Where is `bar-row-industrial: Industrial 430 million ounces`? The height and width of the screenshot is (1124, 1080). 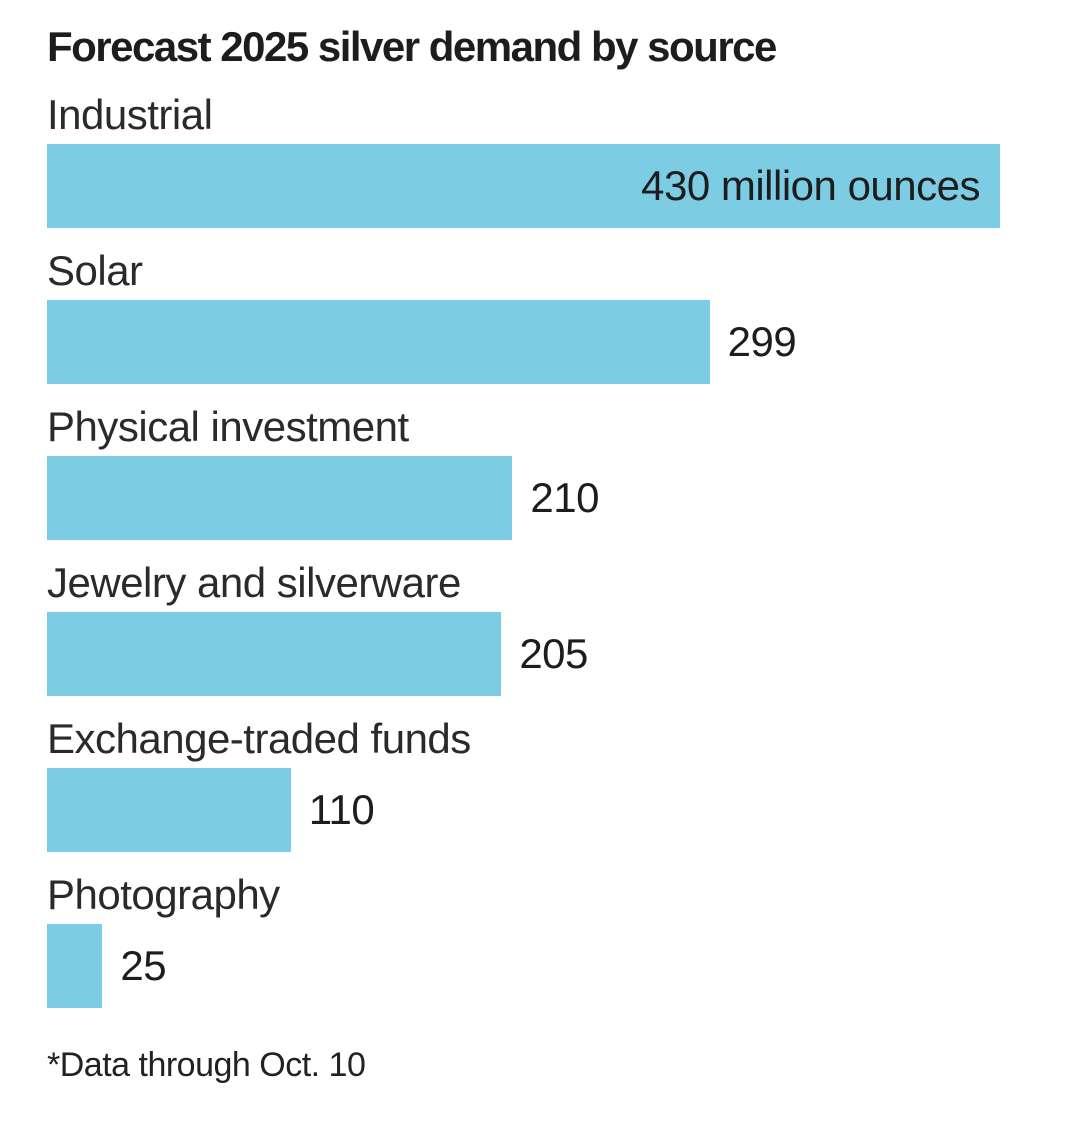
bar-row-industrial: Industrial 430 million ounces is located at coordinates (523, 160).